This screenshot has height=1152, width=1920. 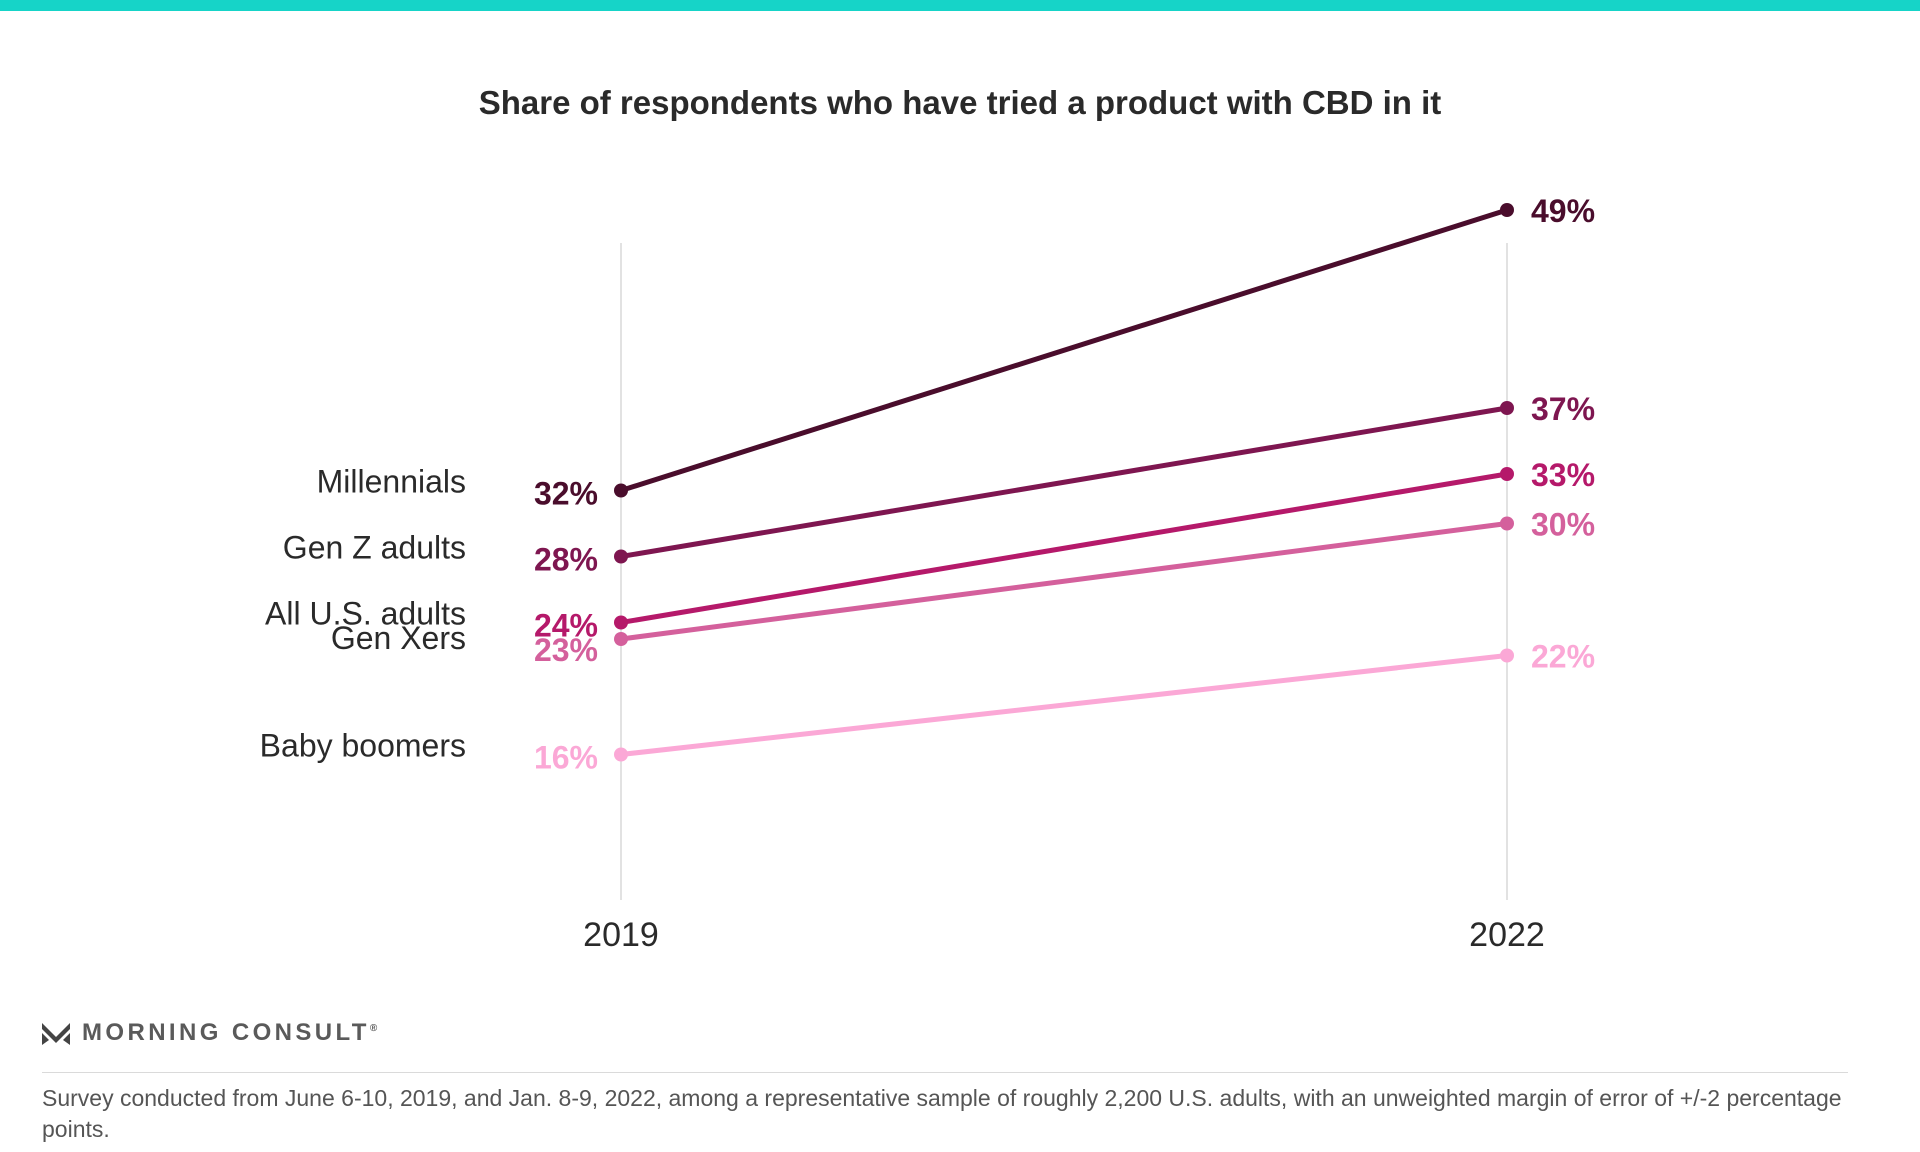 What do you see at coordinates (621, 556) in the screenshot?
I see `data-point-gen-z-adults-2019` at bounding box center [621, 556].